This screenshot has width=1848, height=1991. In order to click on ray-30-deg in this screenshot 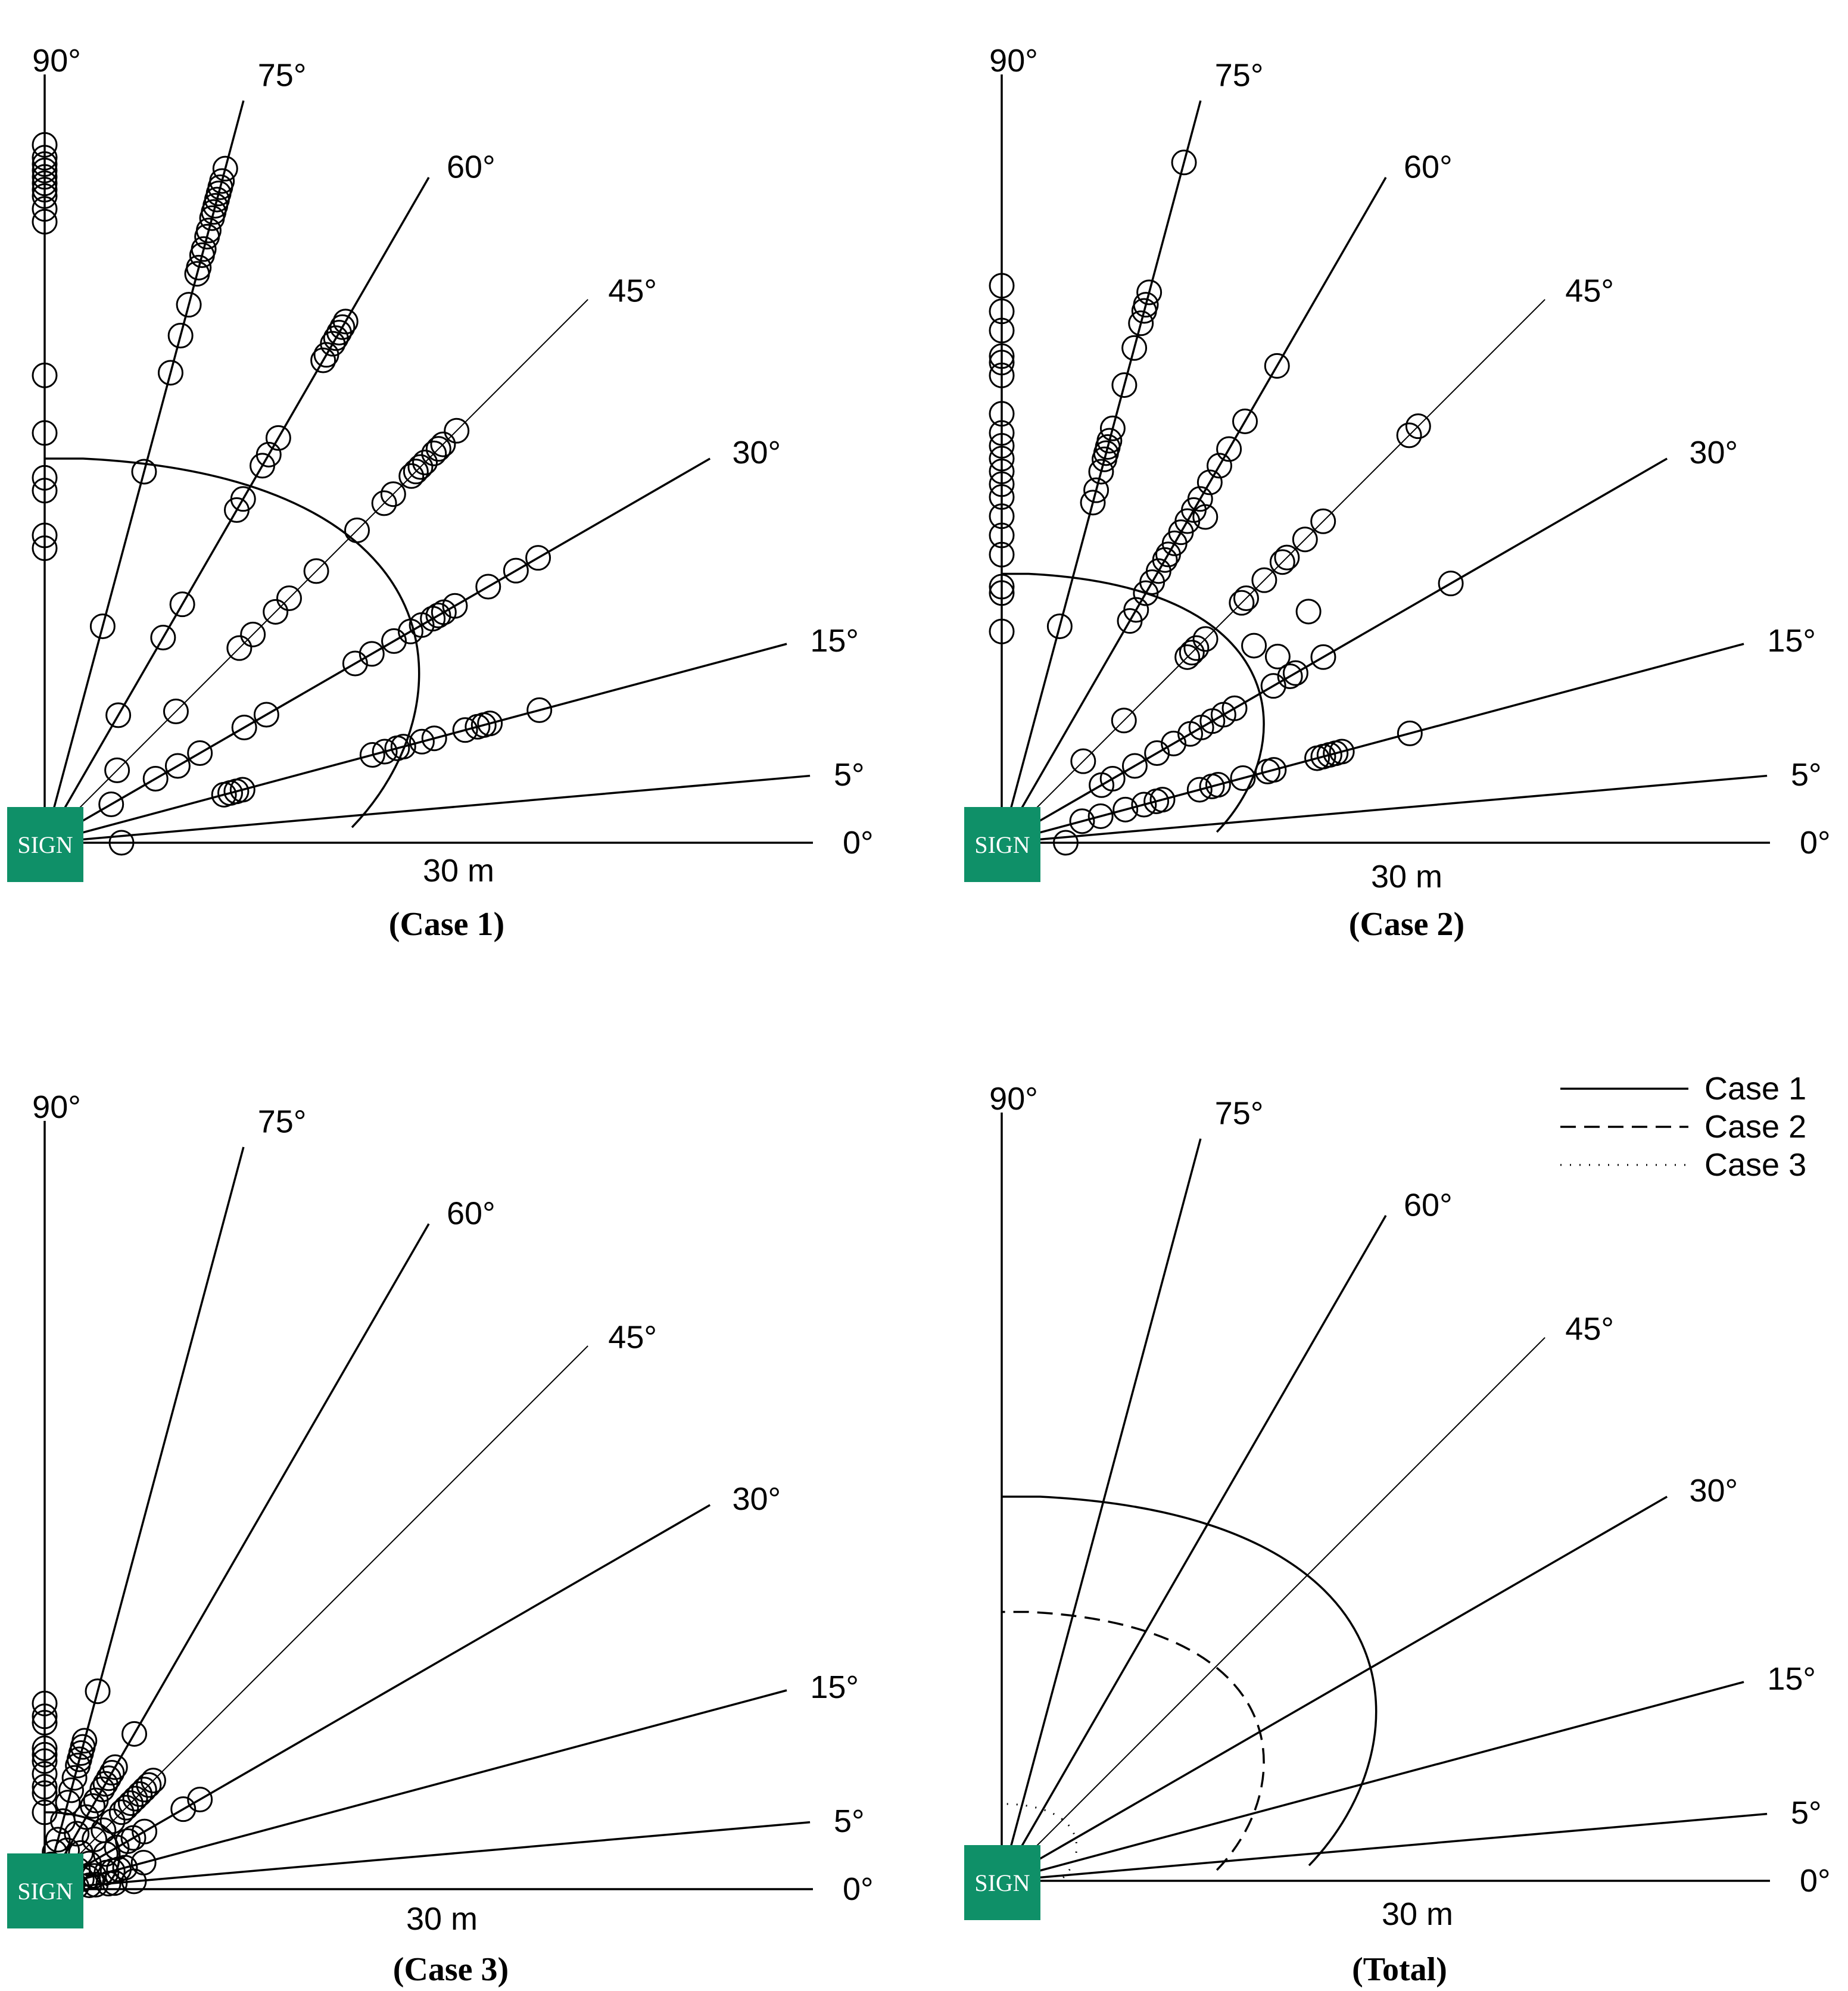, I will do `click(1334, 1688)`.